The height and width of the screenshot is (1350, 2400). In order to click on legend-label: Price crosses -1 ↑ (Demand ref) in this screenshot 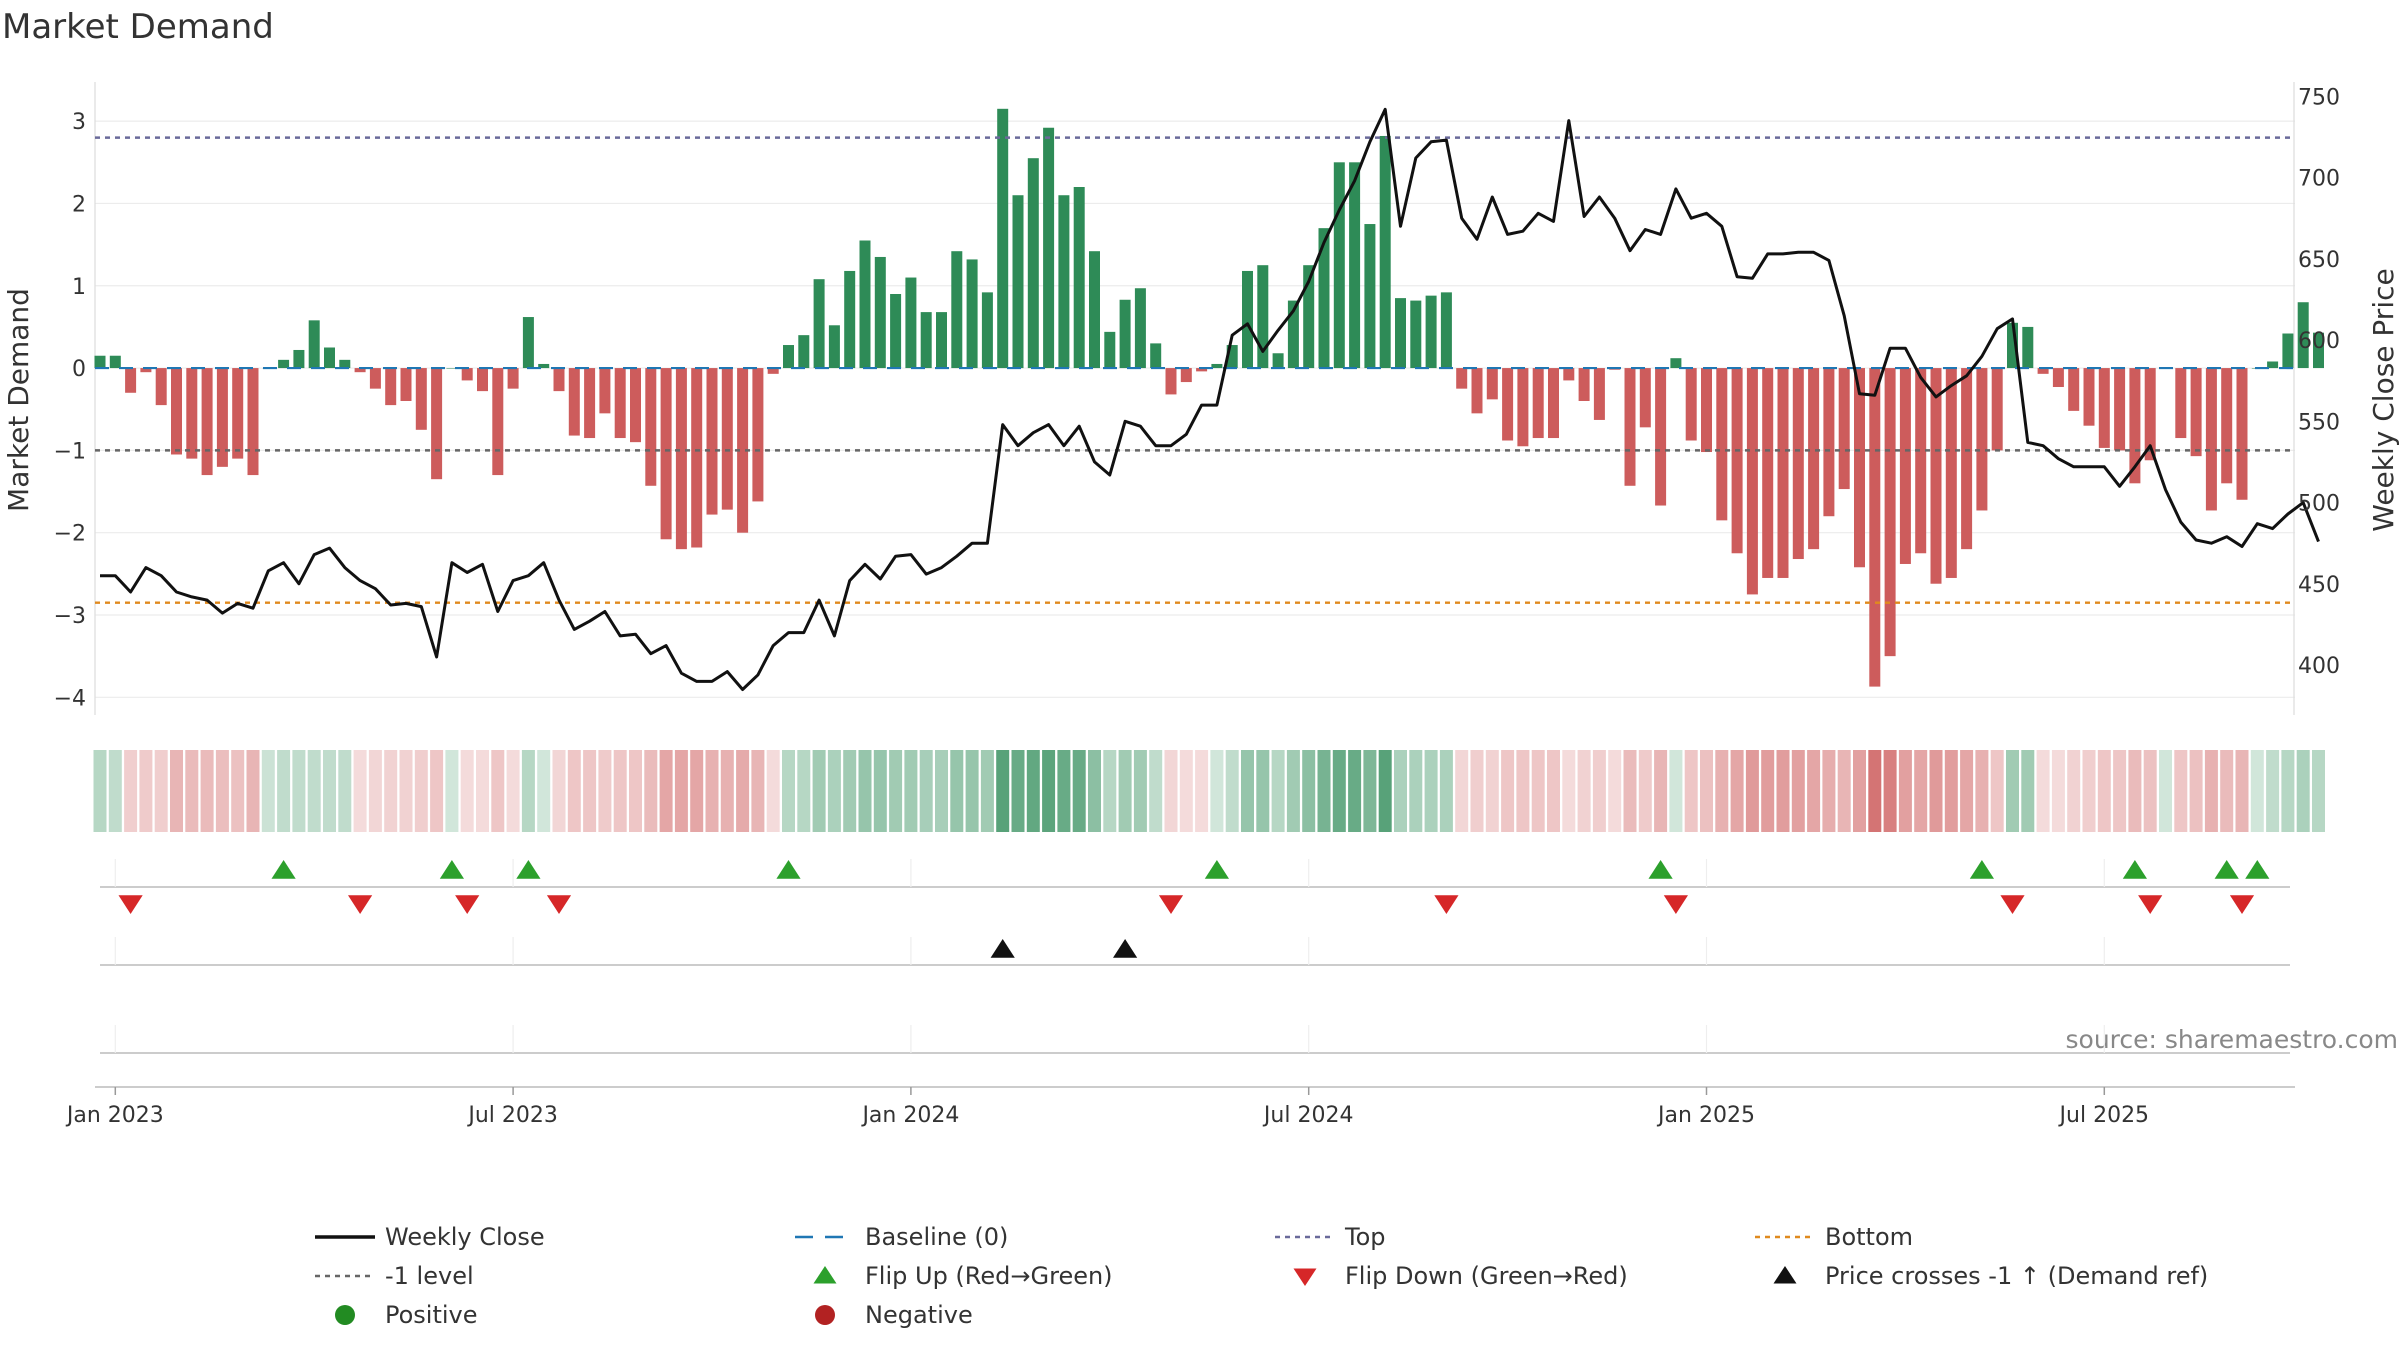, I will do `click(2016, 1276)`.